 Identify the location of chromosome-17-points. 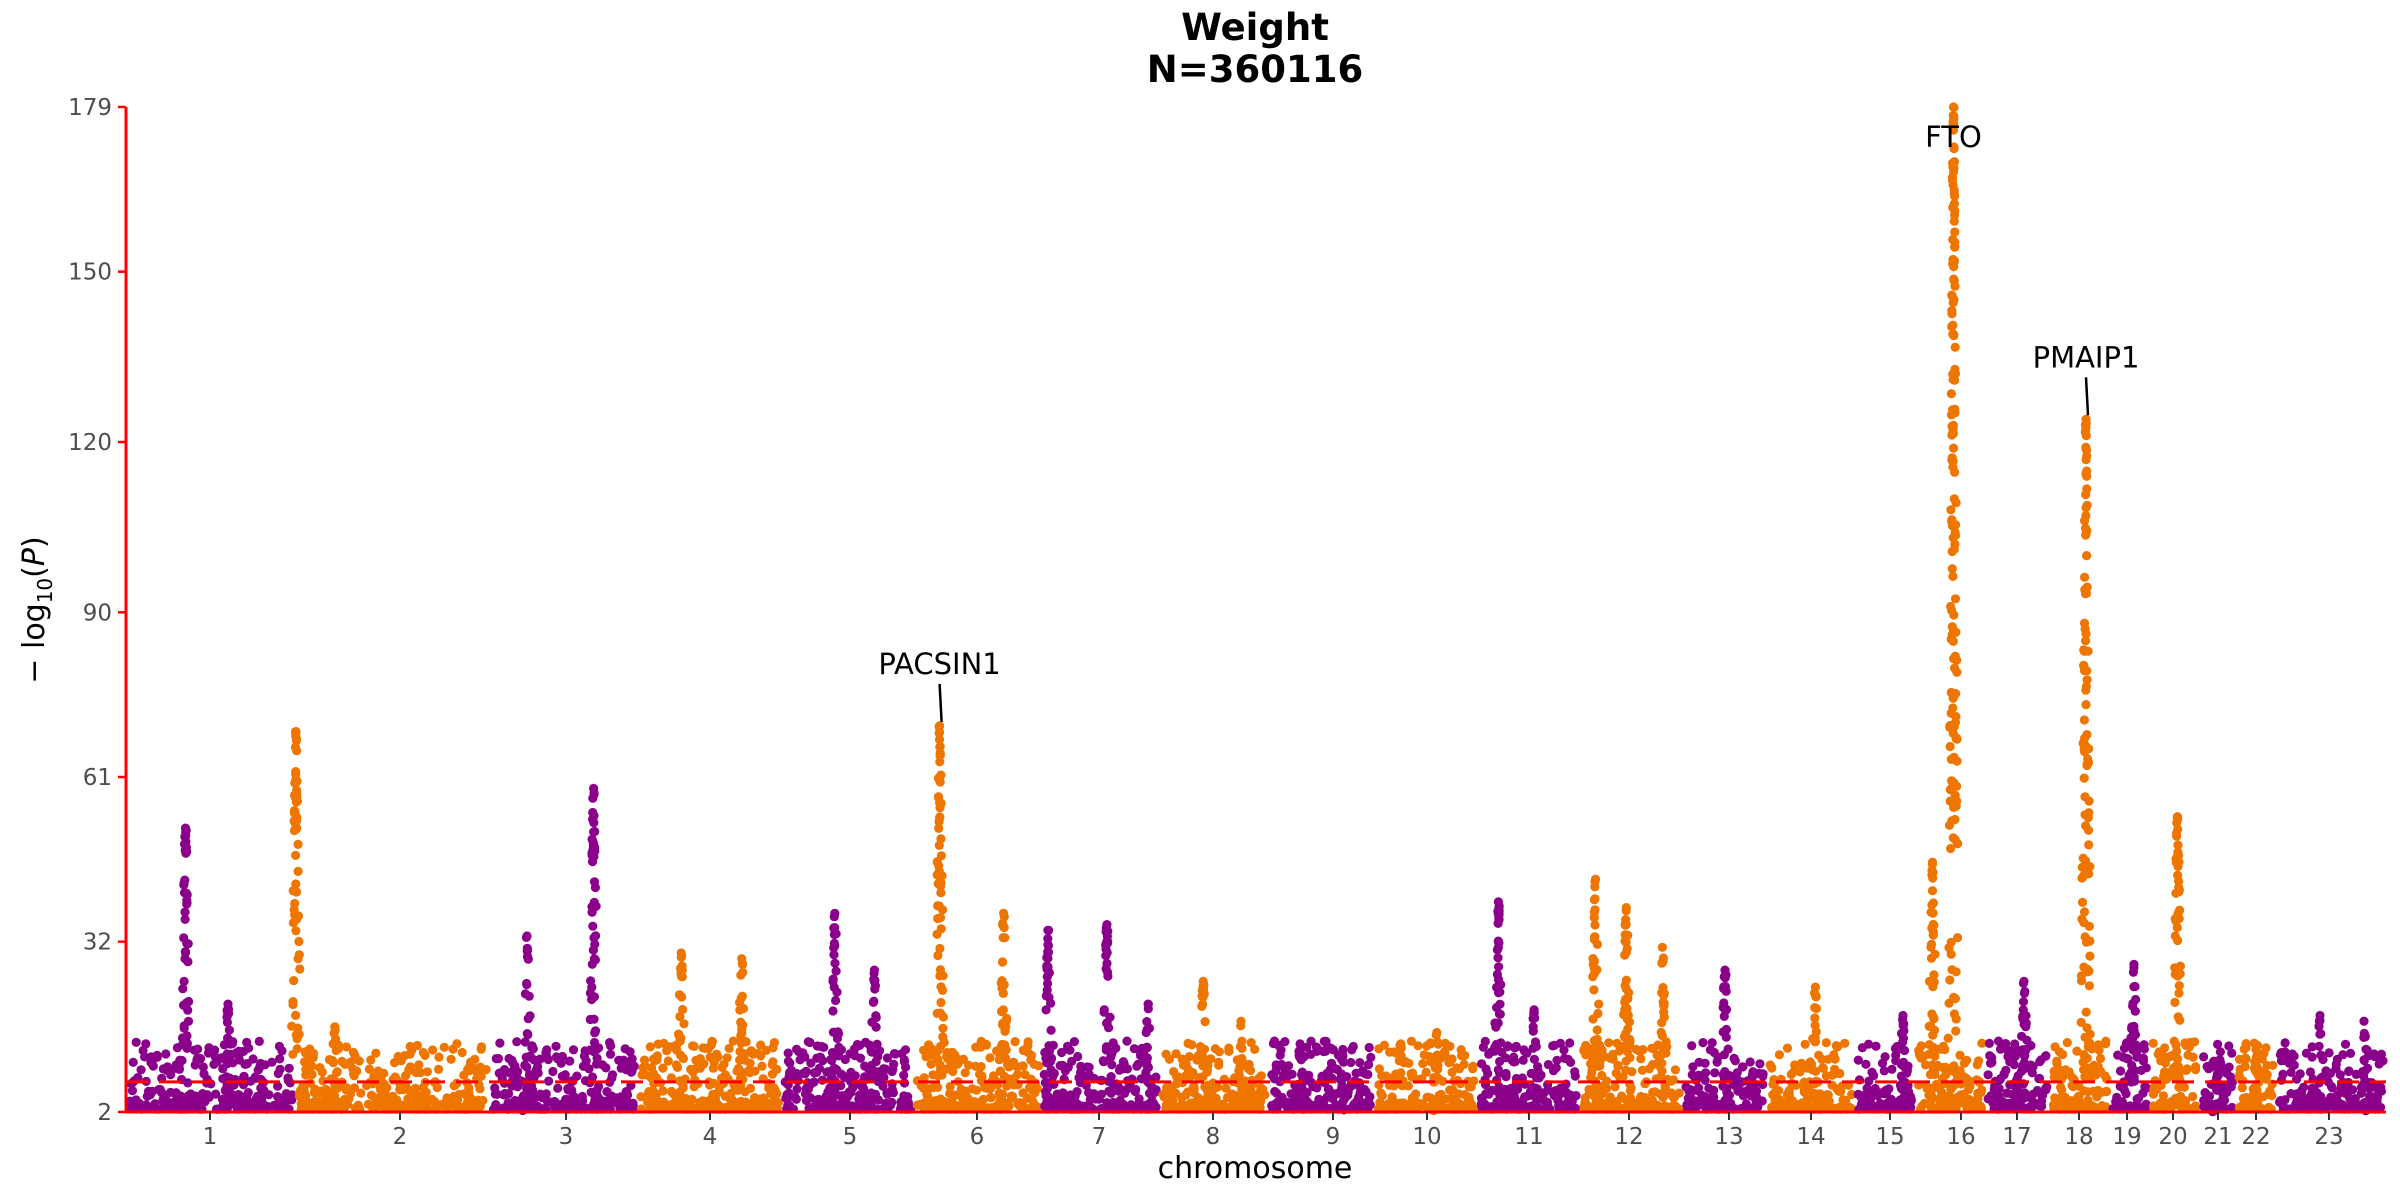
(2017, 1045).